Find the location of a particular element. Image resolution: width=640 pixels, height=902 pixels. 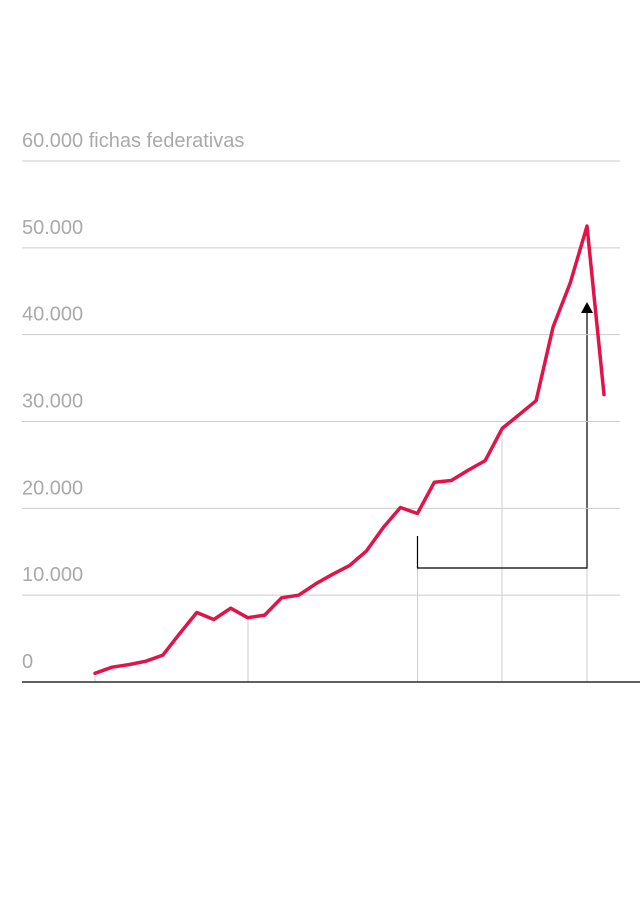

bracket-line is located at coordinates (502, 440).